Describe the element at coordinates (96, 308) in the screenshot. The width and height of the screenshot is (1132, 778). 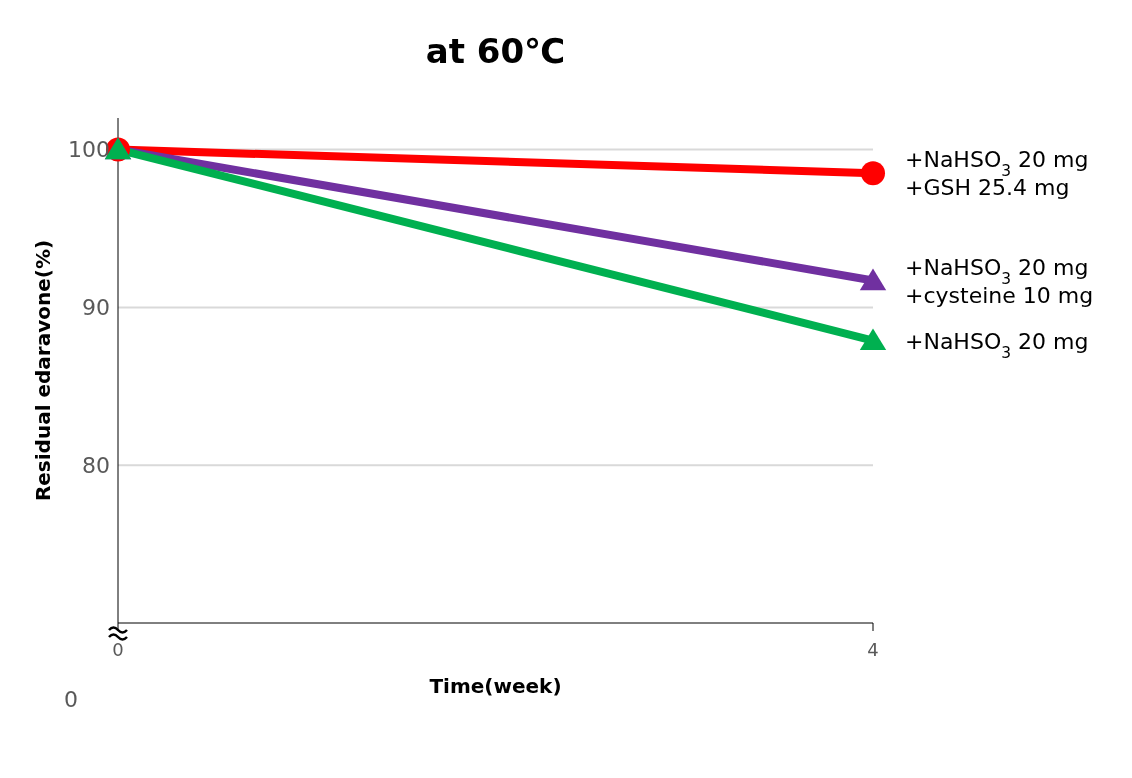
I see `y-tick-label: 90` at that location.